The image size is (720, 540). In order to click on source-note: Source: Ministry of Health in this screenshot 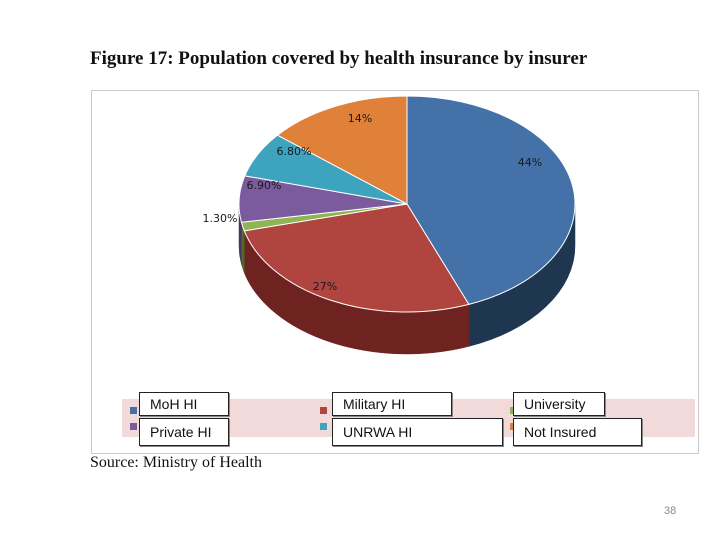, I will do `click(176, 462)`.